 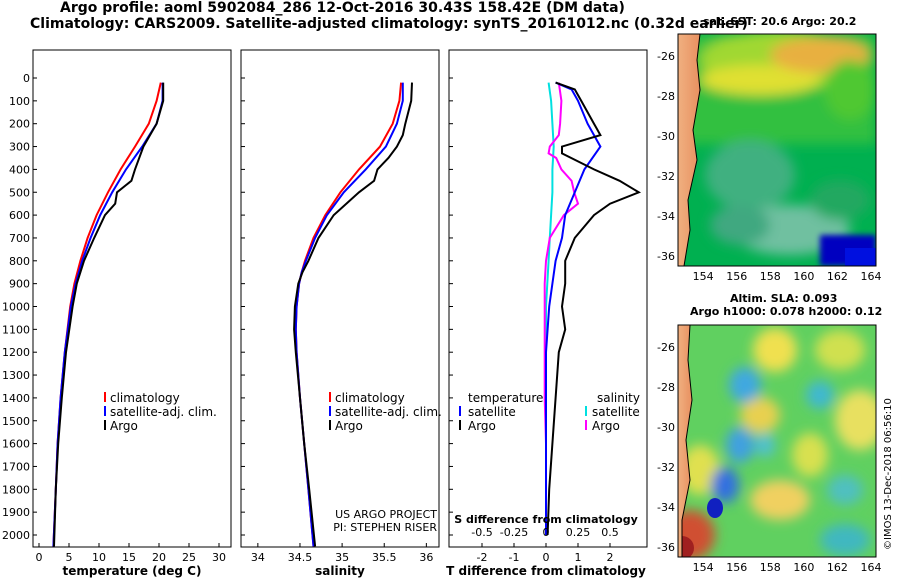 I want to click on sst-x-tick-label: 162, so click(x=837, y=276).